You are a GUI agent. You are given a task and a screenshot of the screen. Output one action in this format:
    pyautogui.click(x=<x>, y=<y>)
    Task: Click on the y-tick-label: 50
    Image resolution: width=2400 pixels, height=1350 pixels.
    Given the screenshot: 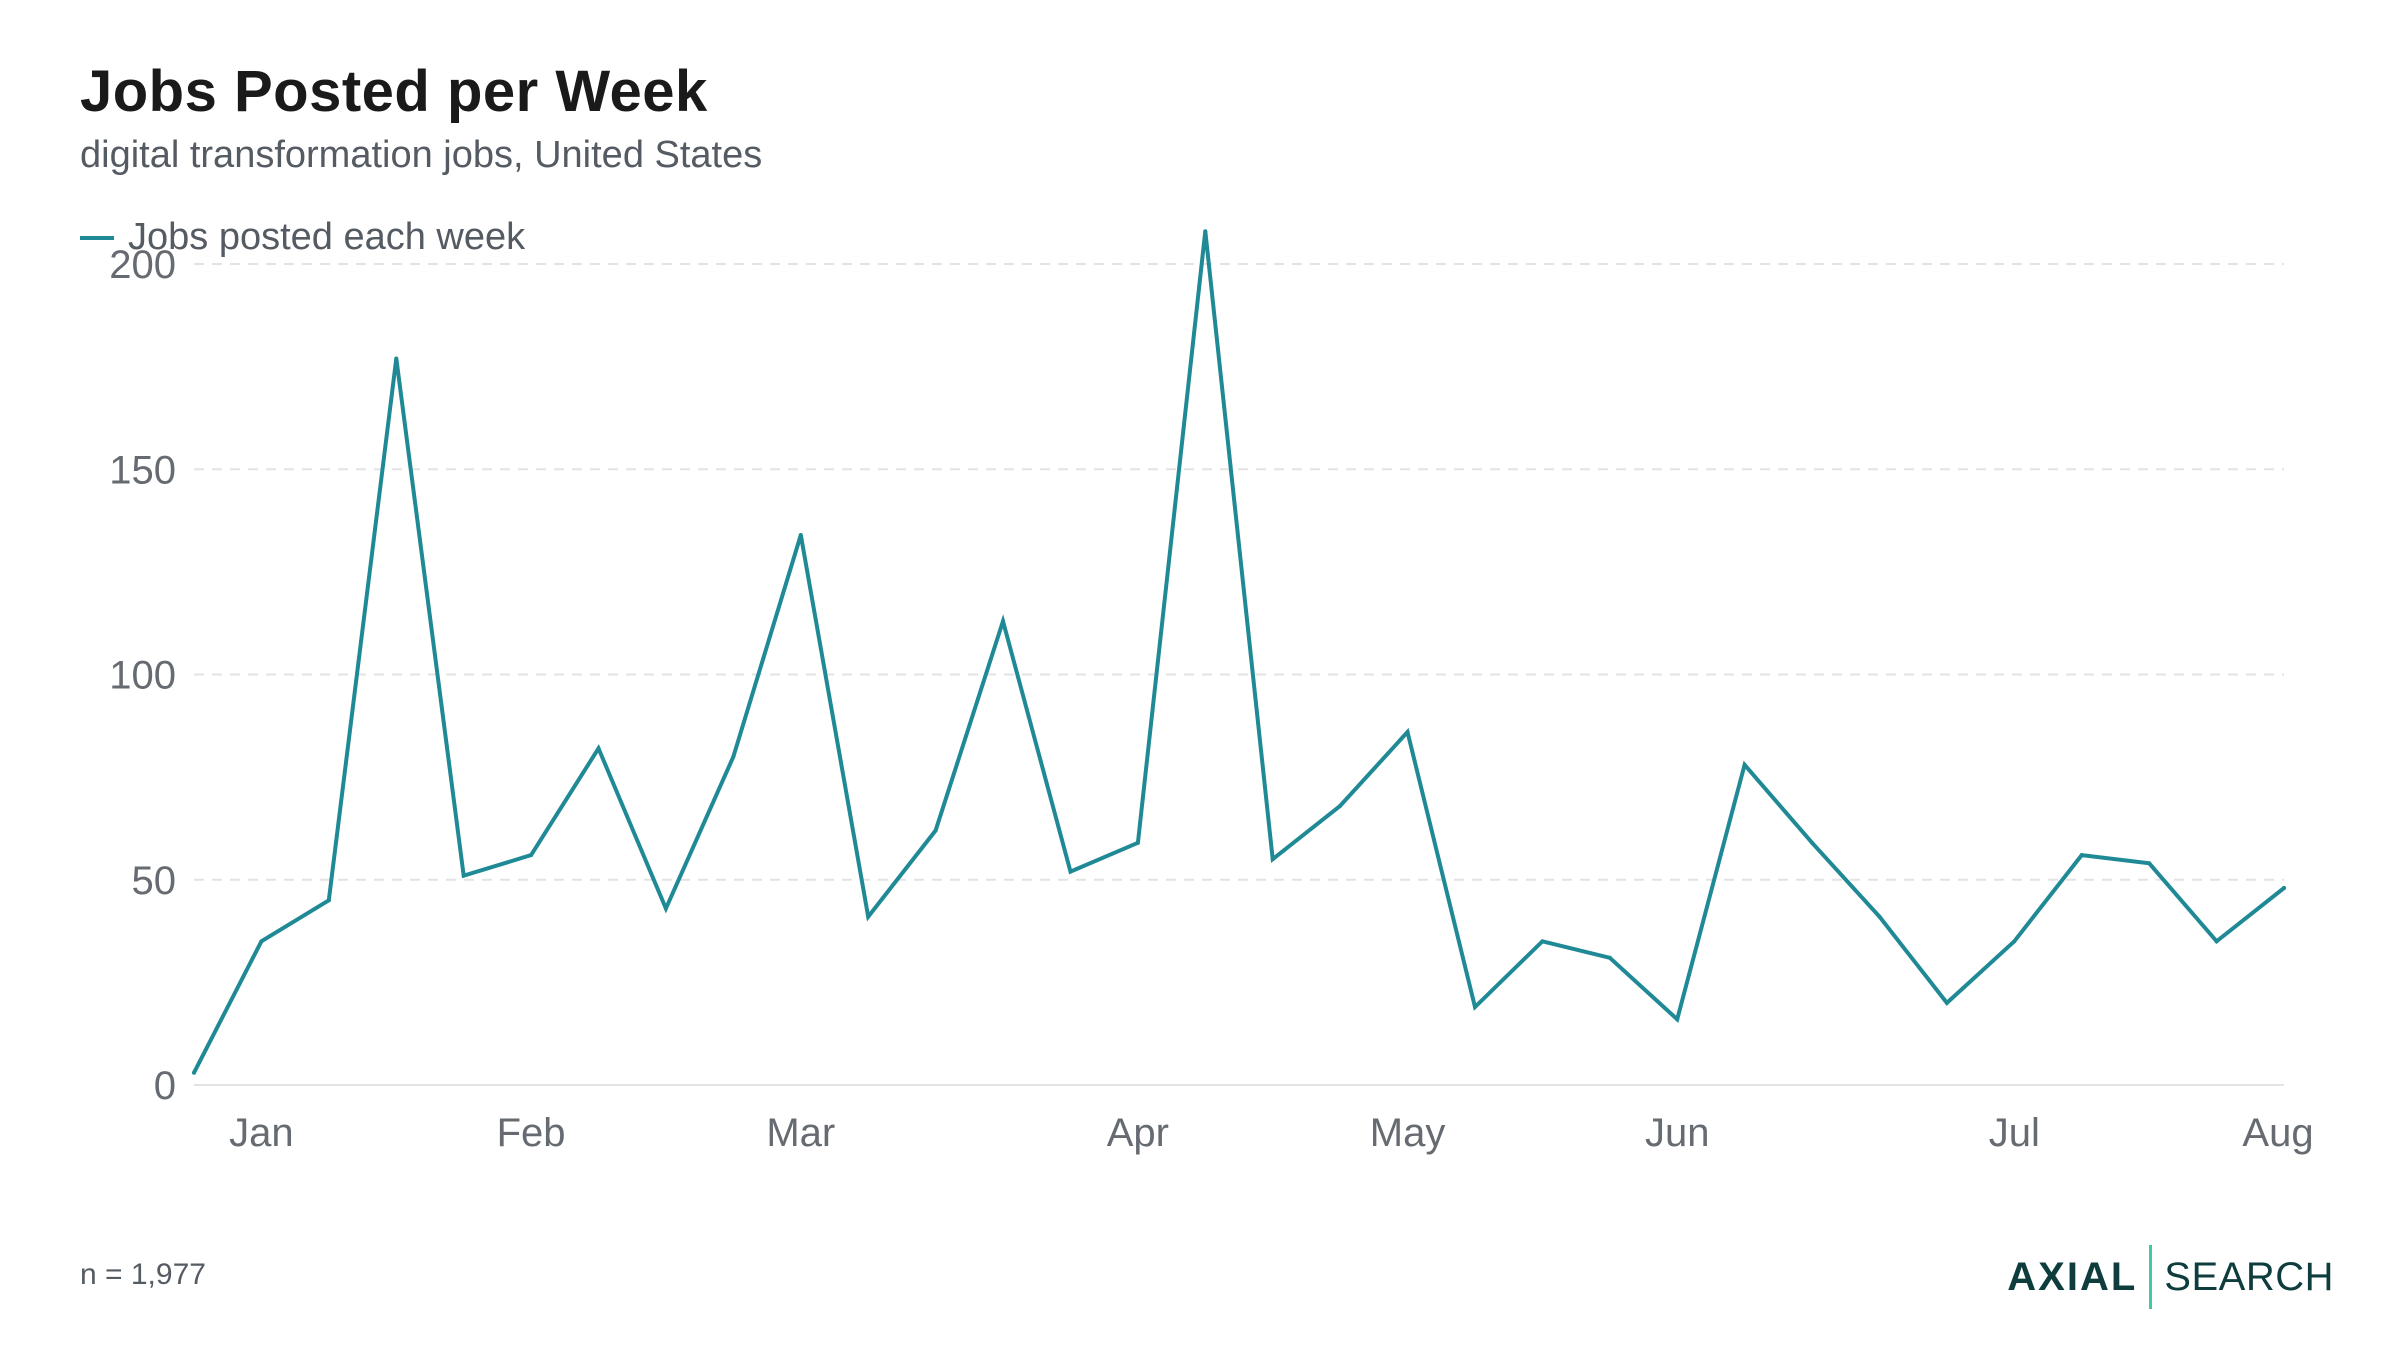 What is the action you would take?
    pyautogui.click(x=154, y=881)
    